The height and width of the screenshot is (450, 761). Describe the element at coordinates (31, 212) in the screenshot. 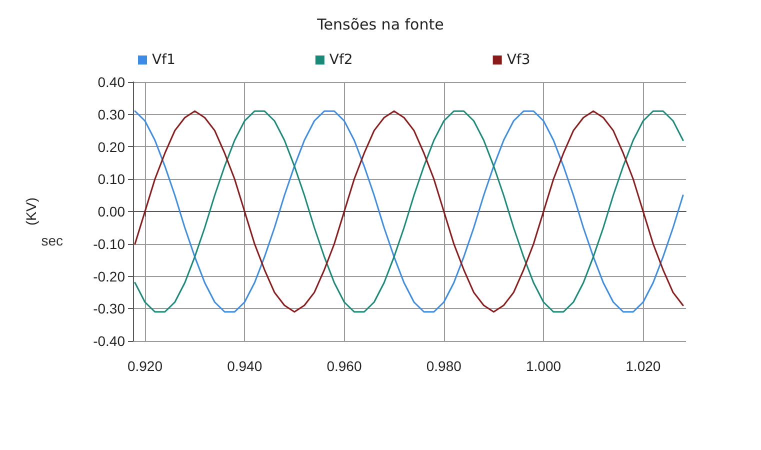

I see `y-axis-title: (KV)` at that location.